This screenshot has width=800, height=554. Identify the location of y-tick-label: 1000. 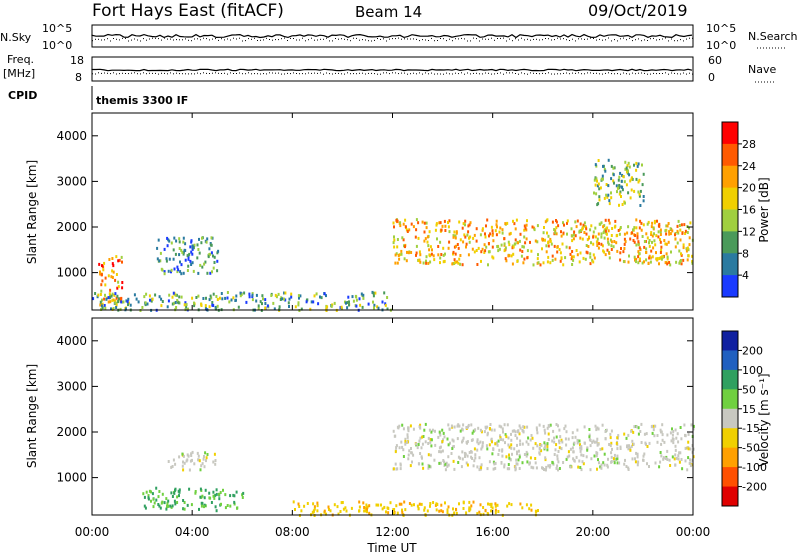
(71, 478).